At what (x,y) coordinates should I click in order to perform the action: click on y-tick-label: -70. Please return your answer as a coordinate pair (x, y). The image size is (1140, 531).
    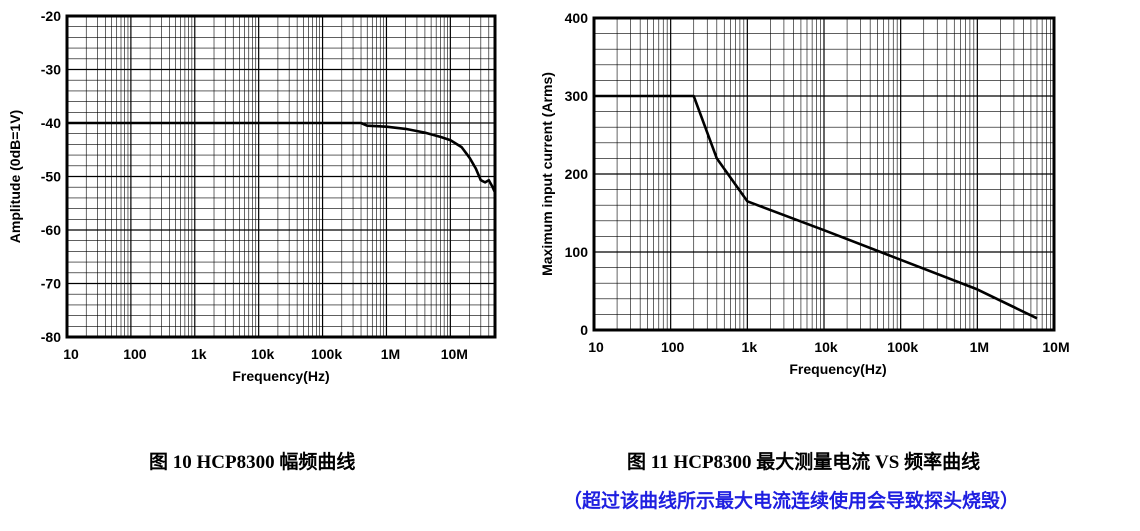
    Looking at the image, I should click on (51, 284).